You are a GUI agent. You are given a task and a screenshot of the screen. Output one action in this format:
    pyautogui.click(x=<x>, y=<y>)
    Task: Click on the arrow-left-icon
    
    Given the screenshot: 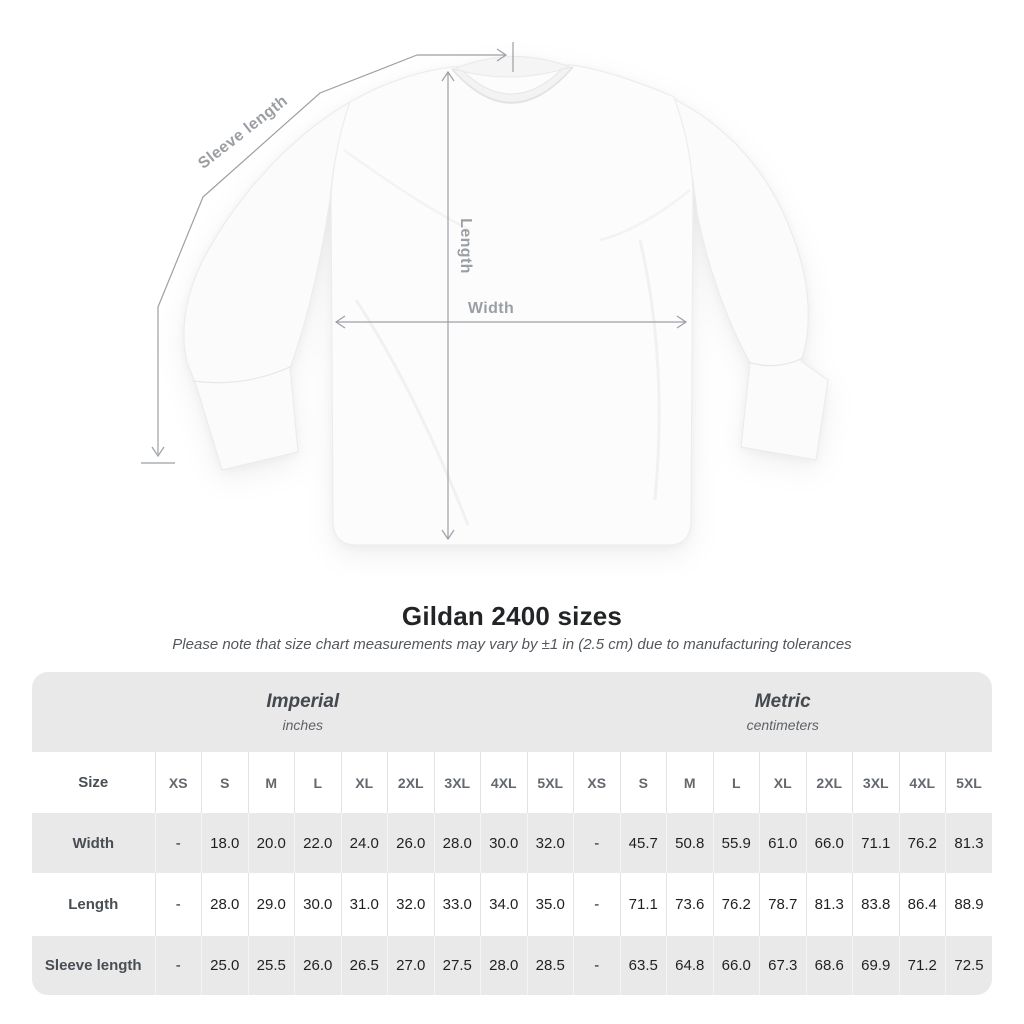 What is the action you would take?
    pyautogui.click(x=340, y=322)
    